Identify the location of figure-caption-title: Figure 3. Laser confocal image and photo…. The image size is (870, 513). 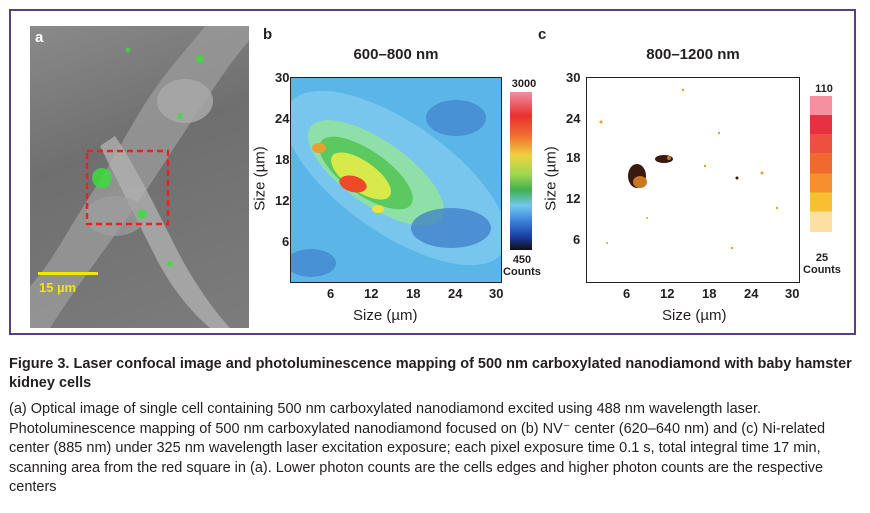
(430, 373).